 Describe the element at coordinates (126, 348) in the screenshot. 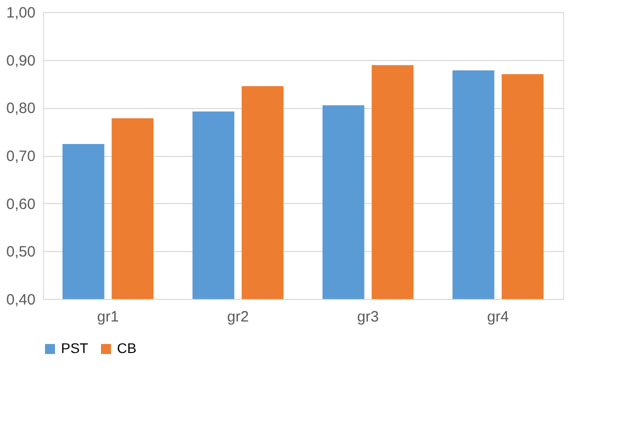

I see `legend-label: CB` at that location.